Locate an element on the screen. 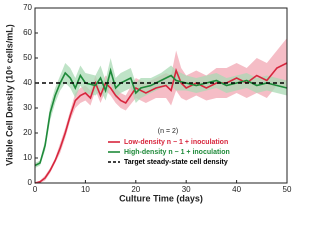 This screenshot has height=240, width=320. y-tick-label: 30 is located at coordinates (27, 107).